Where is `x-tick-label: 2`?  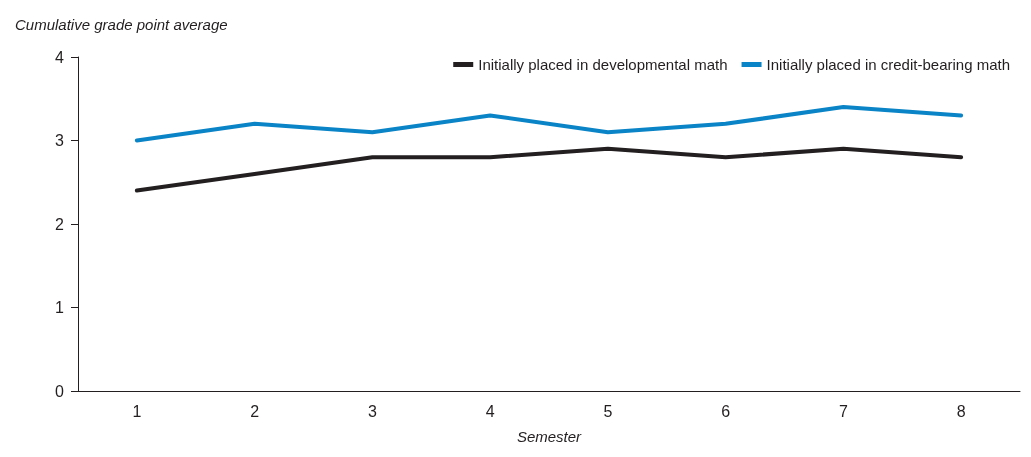 x-tick-label: 2 is located at coordinates (255, 411).